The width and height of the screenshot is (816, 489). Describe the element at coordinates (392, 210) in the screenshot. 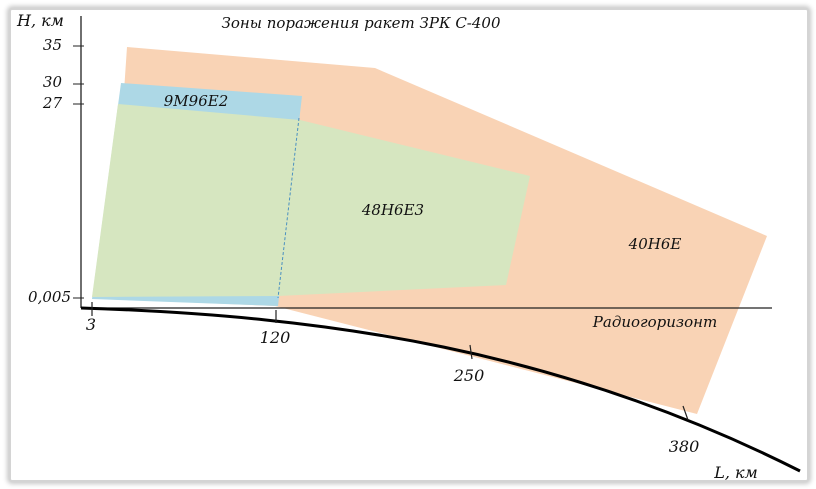

I see `zone-label-48n6e3: 48Н6Е3` at that location.